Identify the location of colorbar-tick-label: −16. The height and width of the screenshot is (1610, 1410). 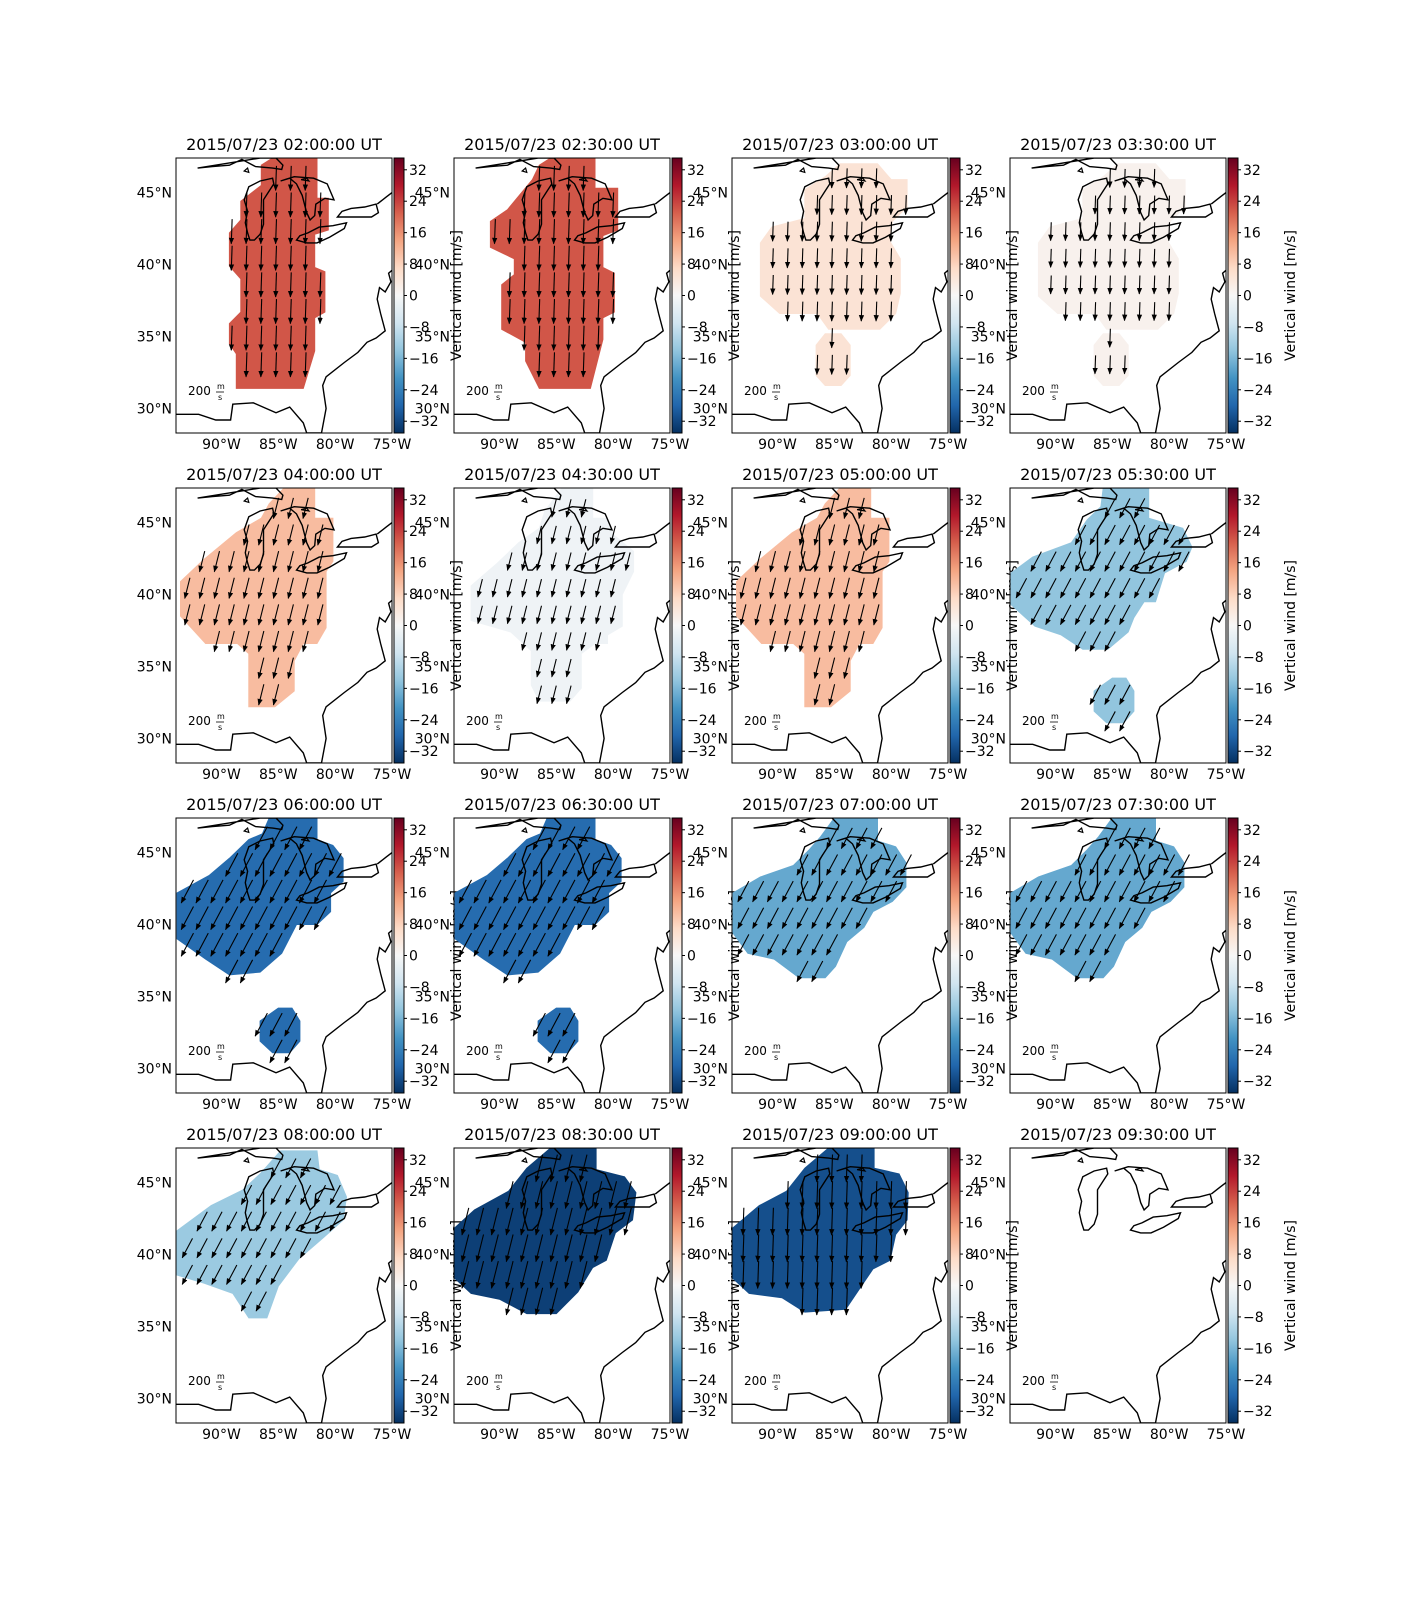
(1258, 1349).